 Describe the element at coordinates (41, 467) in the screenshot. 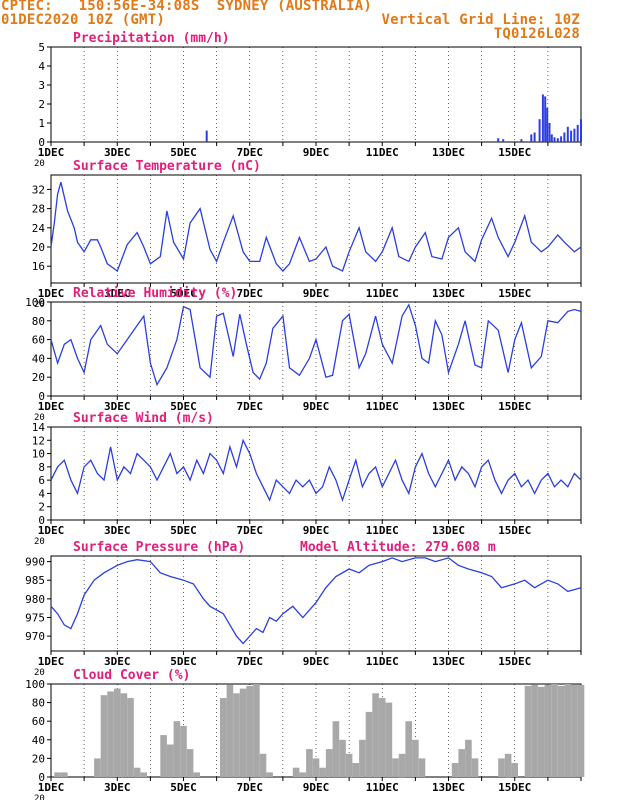

I see `y-tick-label: 8` at that location.